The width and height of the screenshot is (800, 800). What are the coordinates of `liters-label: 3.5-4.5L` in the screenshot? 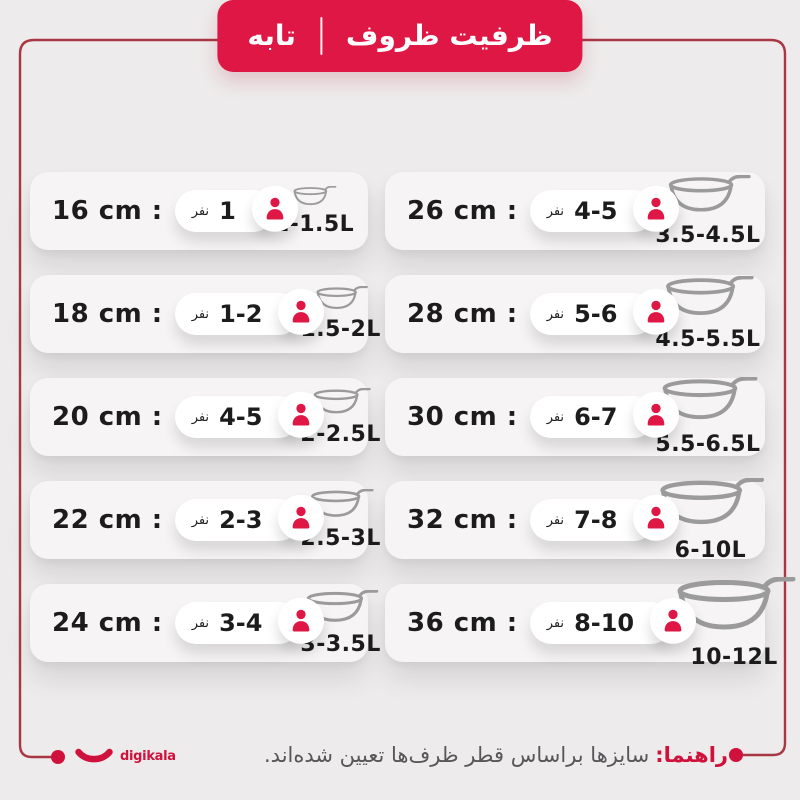 It's located at (708, 235).